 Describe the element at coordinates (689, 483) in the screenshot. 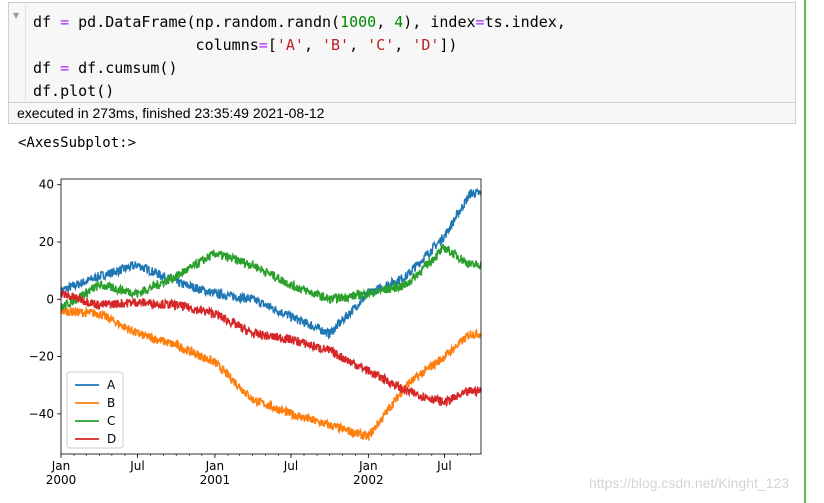

I see `watermark: https://blog.csdn.net/Kinght_123` at that location.